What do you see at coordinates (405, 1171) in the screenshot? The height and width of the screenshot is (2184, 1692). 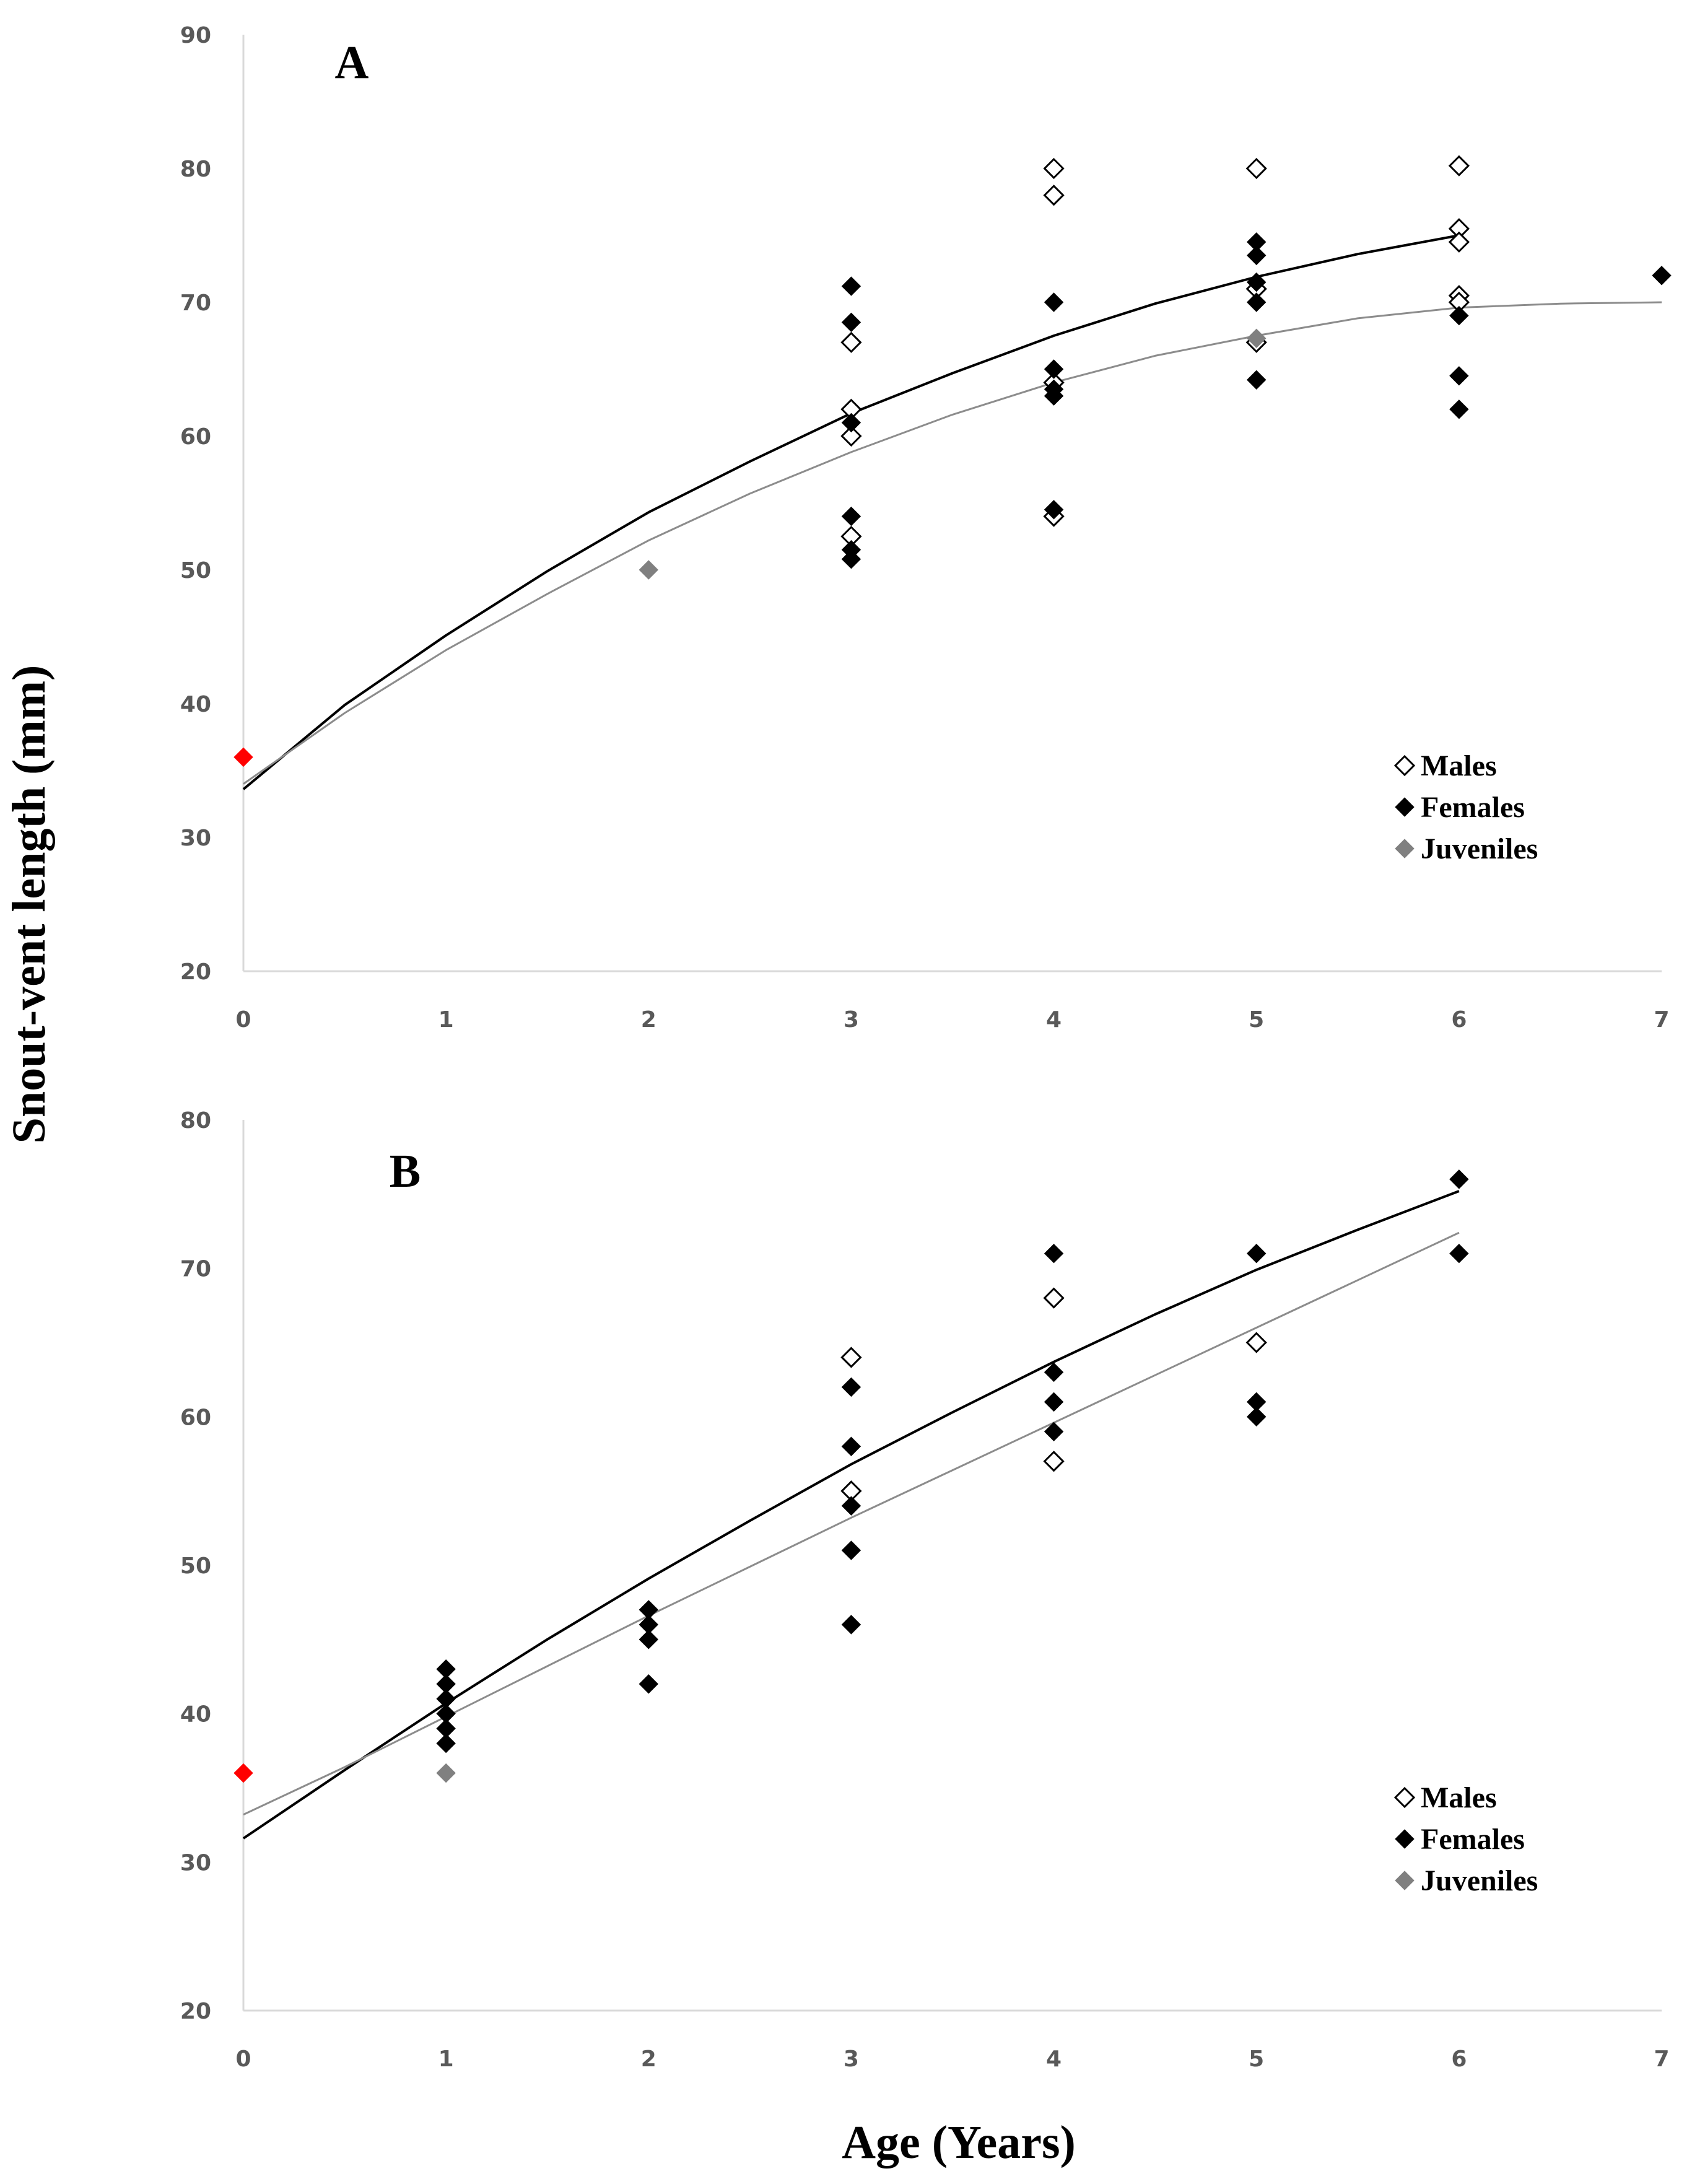 I see `panel-label: B` at bounding box center [405, 1171].